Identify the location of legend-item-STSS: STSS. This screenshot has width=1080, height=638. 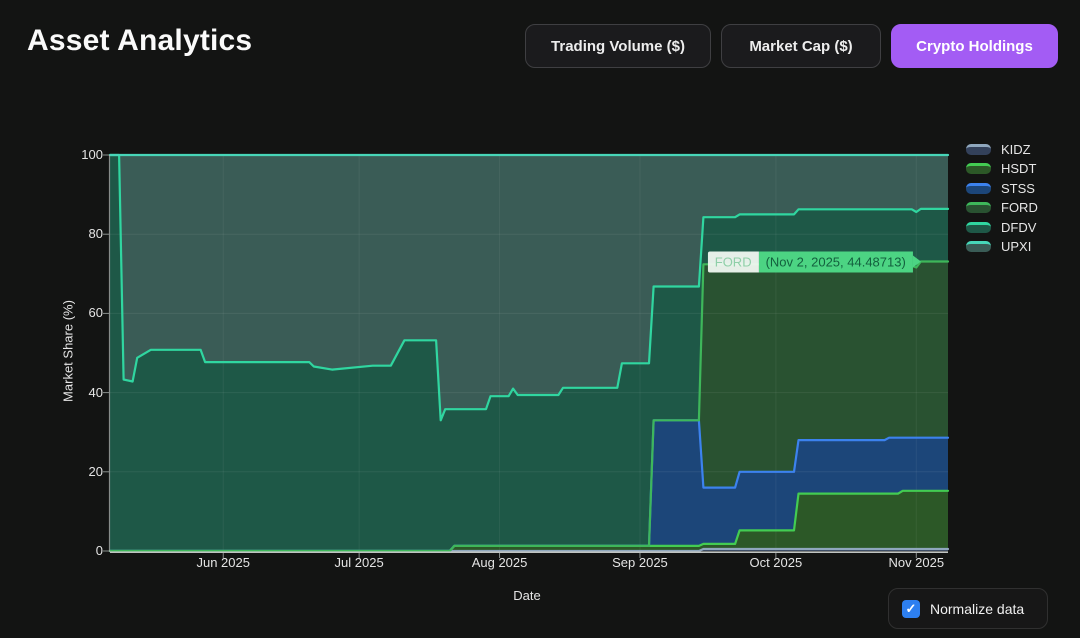
(1002, 188).